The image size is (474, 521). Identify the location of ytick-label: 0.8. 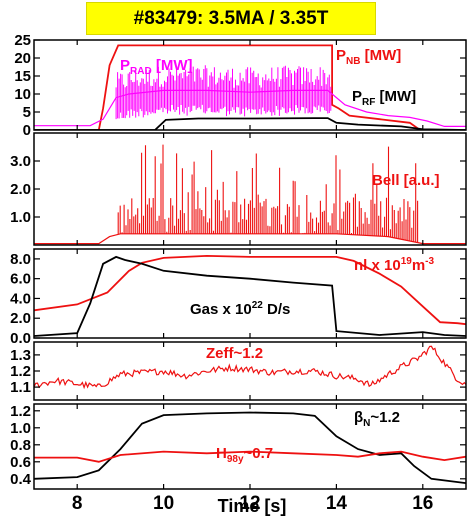
(20, 445).